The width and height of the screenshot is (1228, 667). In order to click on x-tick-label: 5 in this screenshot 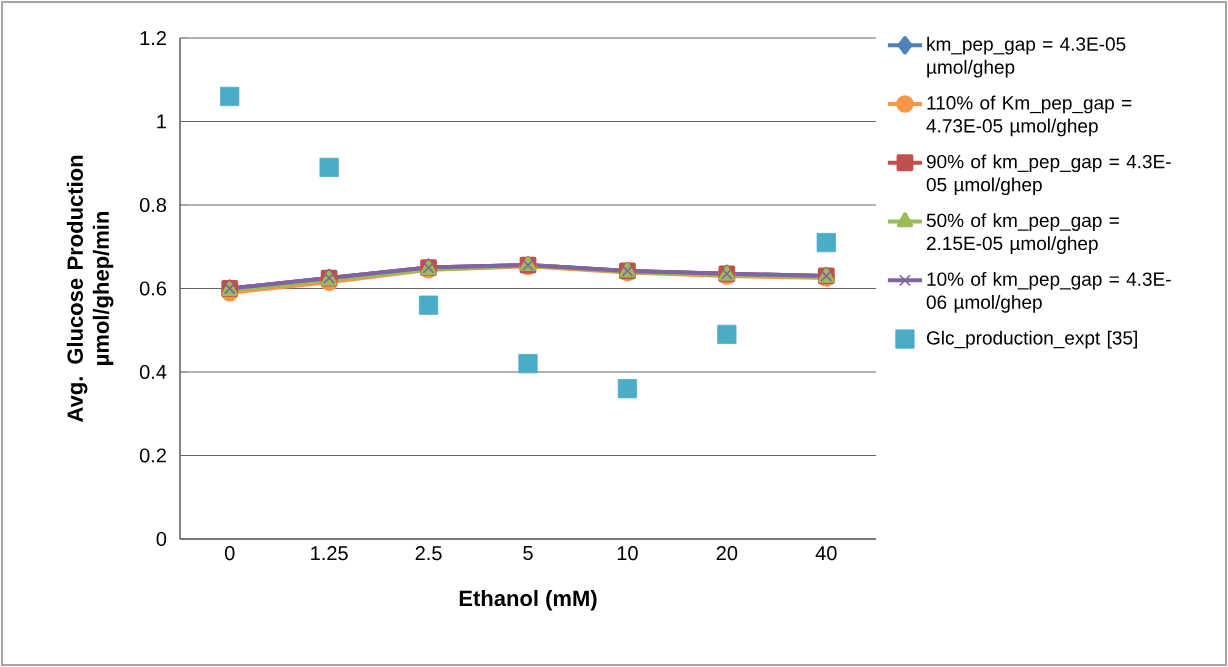, I will do `click(528, 553)`.